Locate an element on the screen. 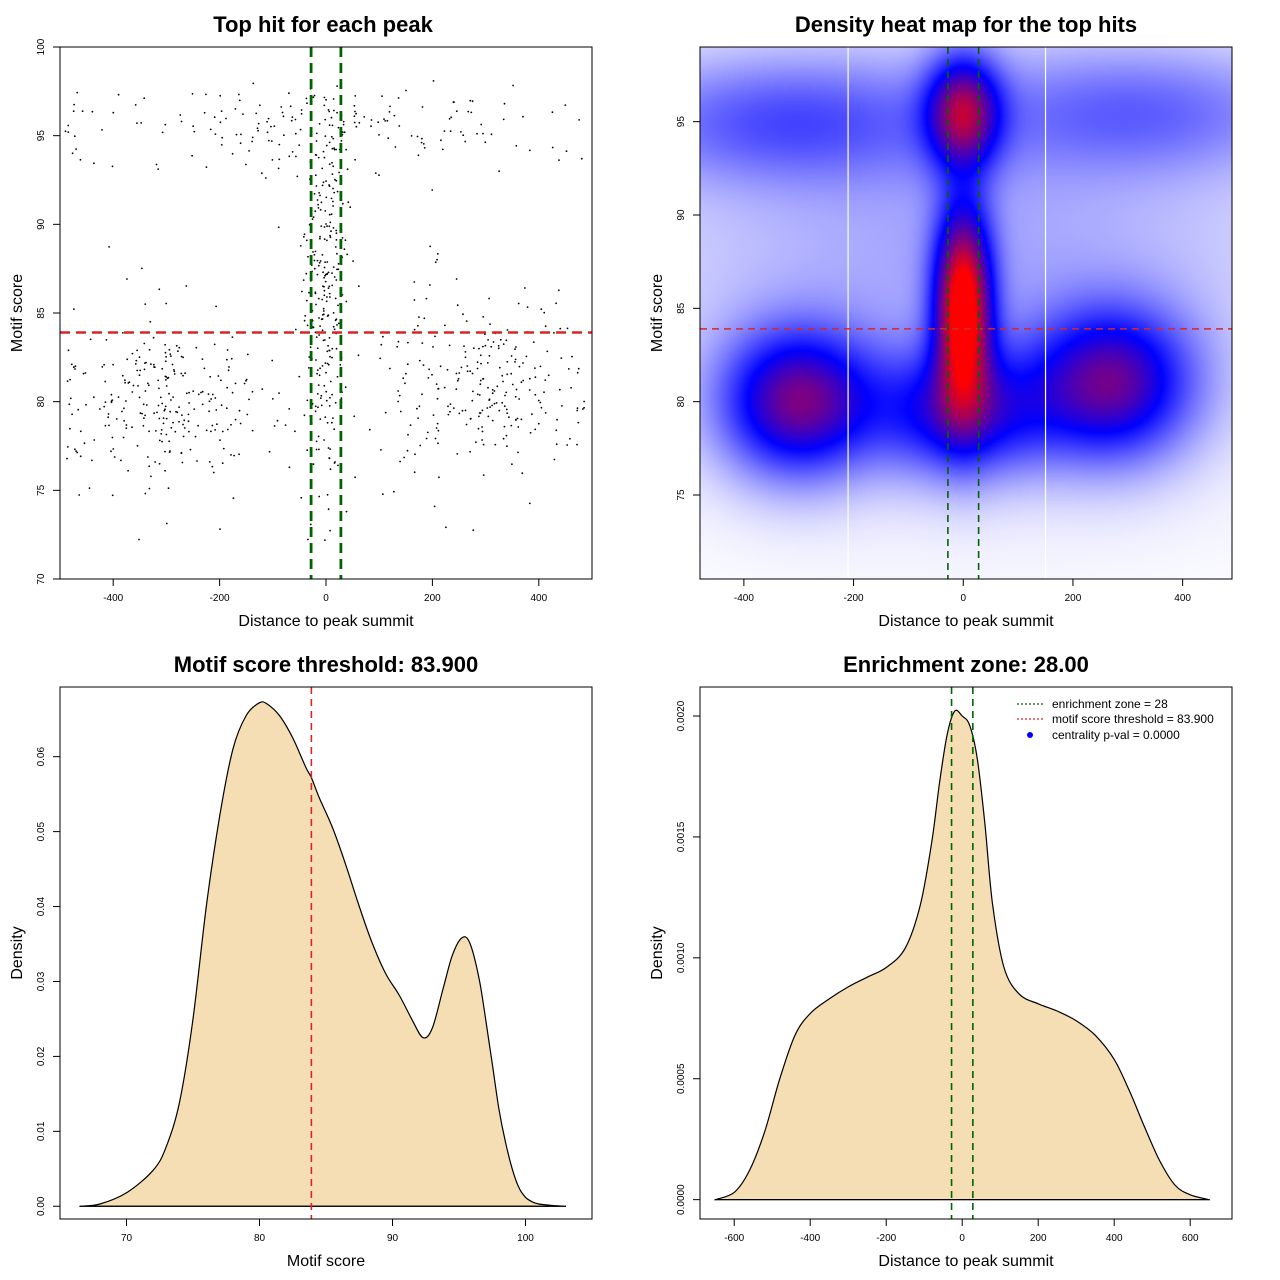 This screenshot has height=1280, width=1280. legend-enrichment-zone-label: enrichment zone = 28 is located at coordinates (1110, 704).